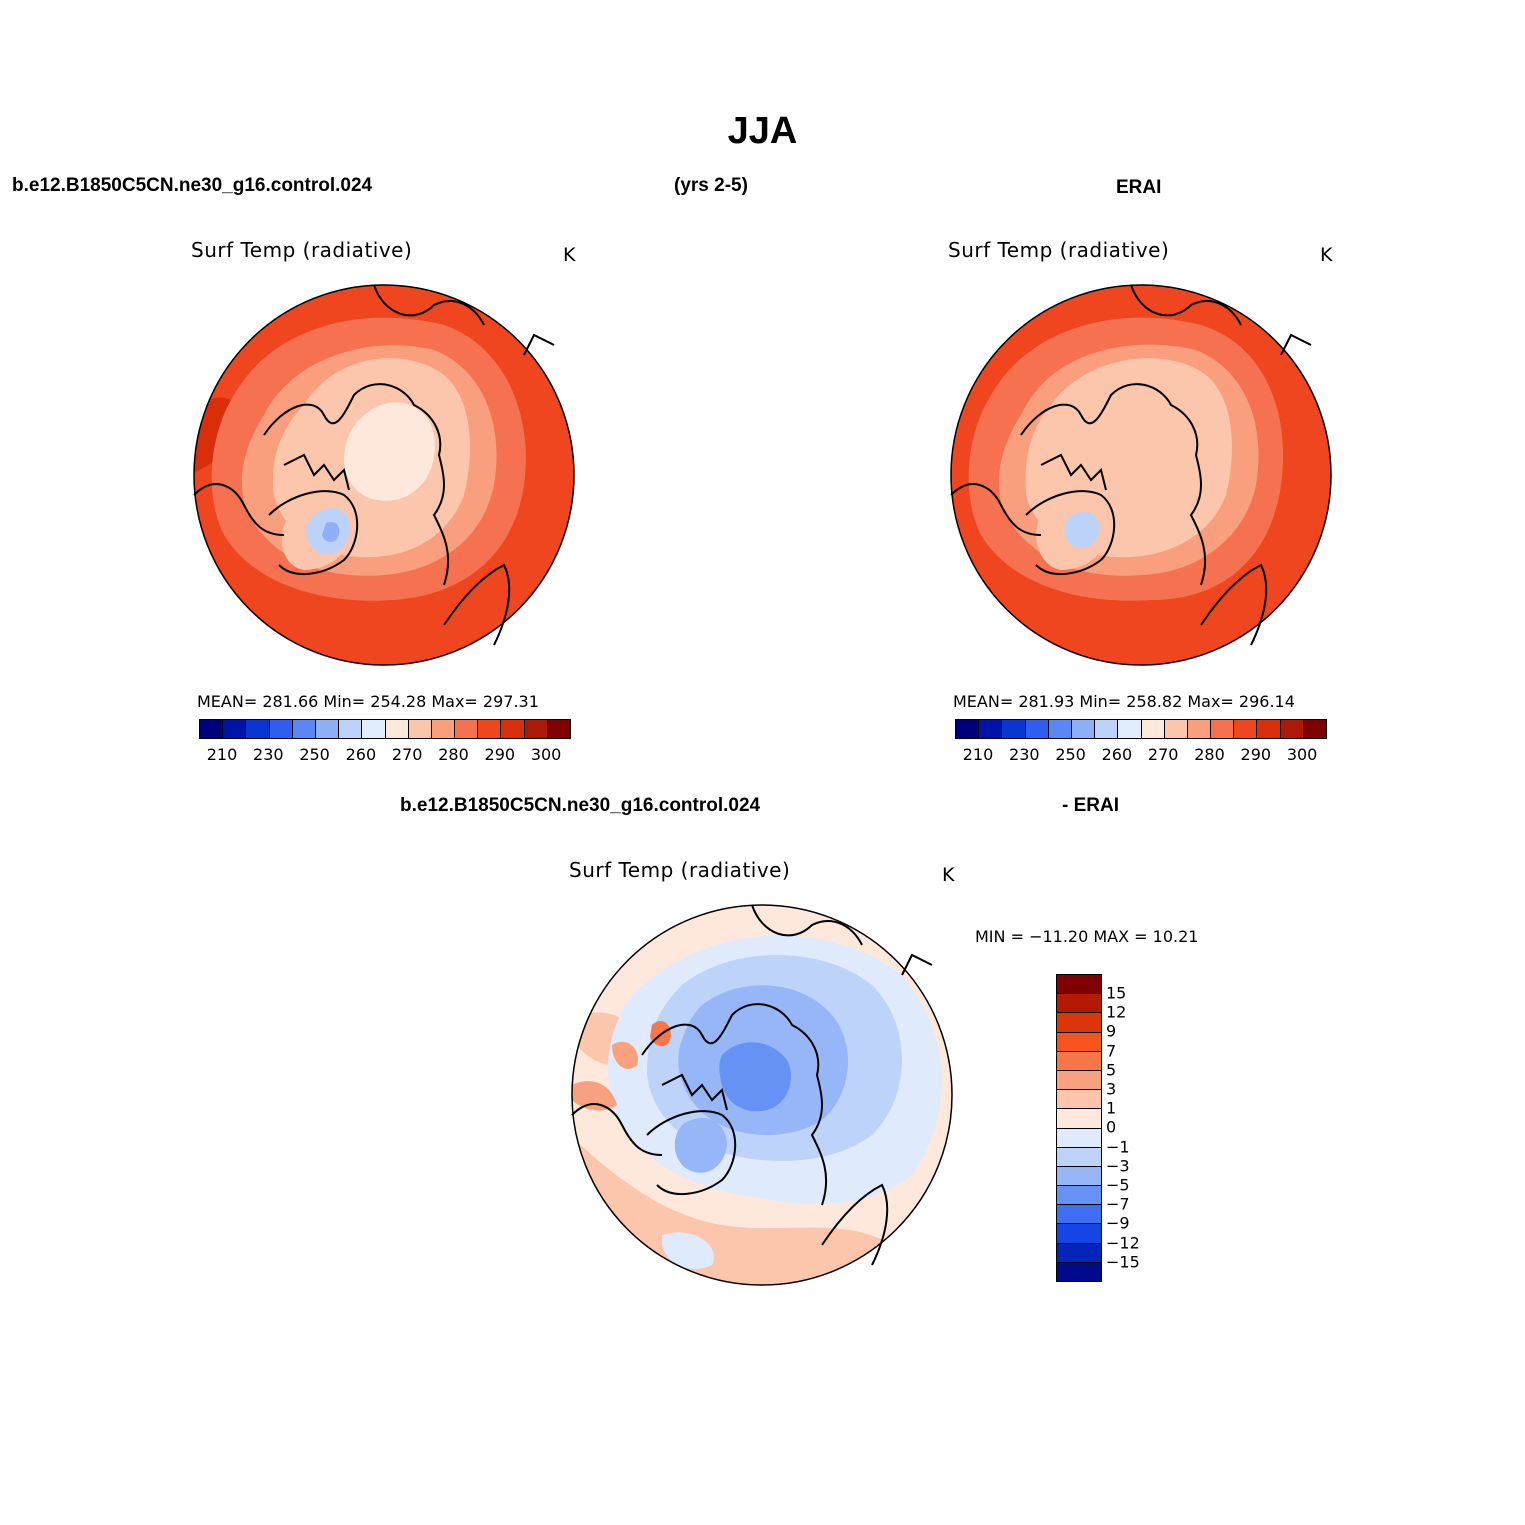 The width and height of the screenshot is (1525, 1525). Describe the element at coordinates (1116, 993) in the screenshot. I see `colorbar-tick-label: 15` at that location.